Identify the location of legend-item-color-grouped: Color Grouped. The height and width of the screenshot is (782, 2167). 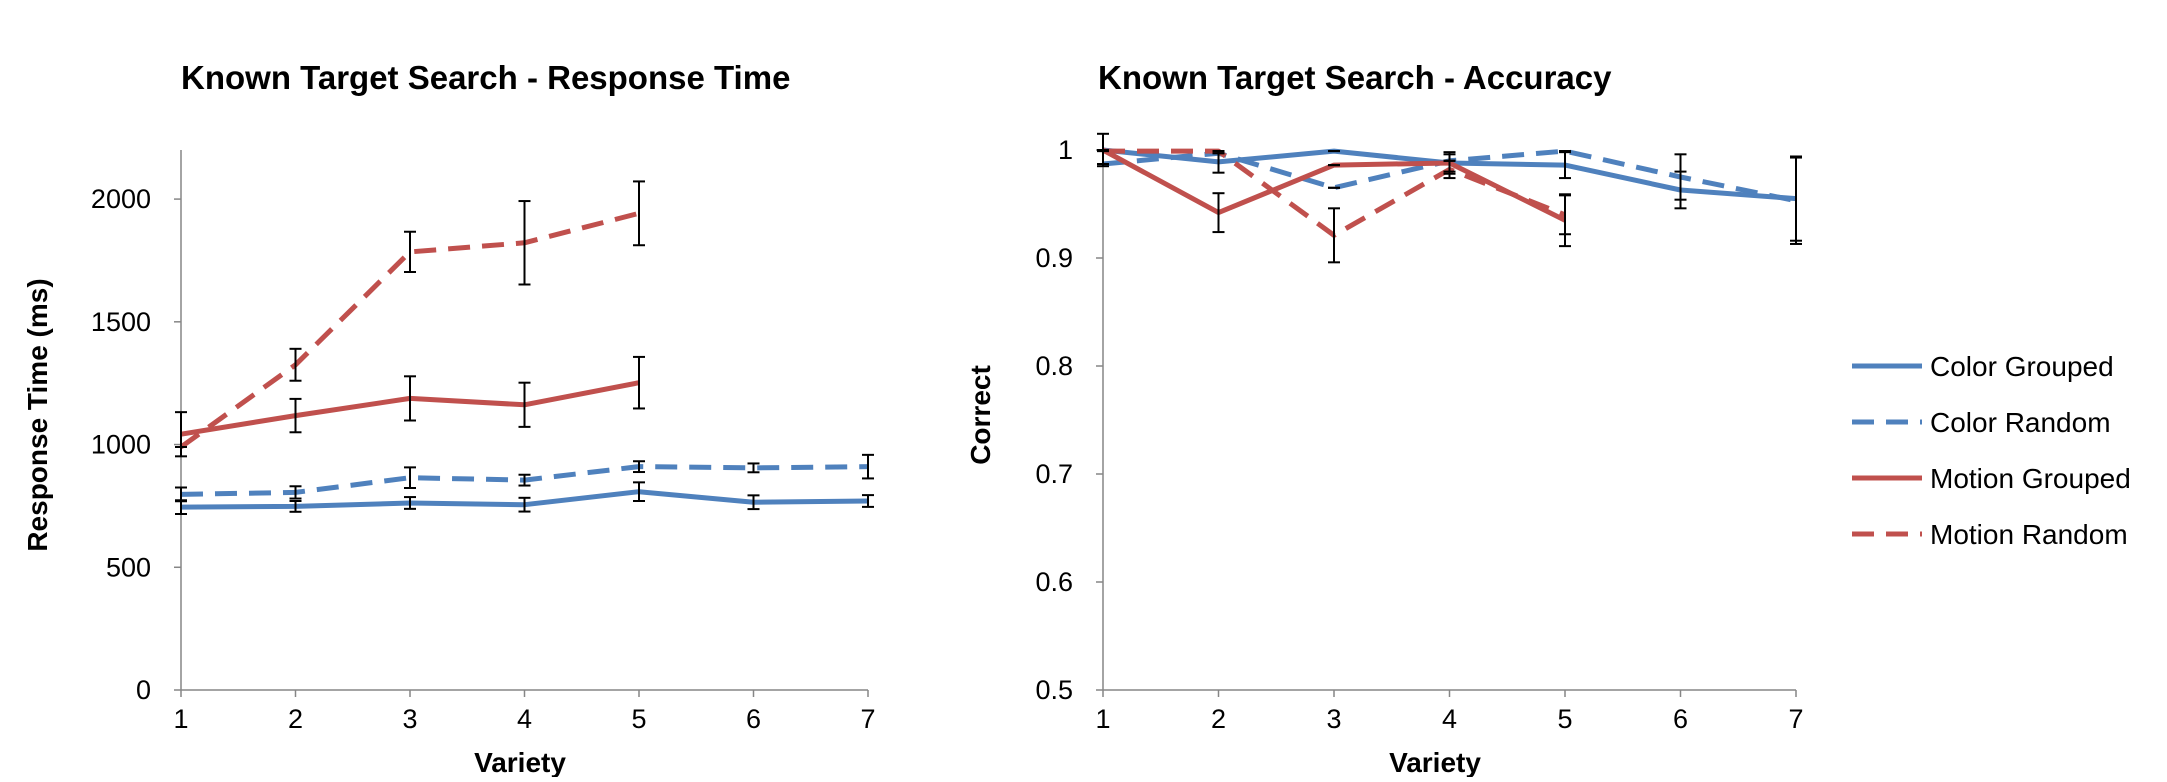
(1983, 366).